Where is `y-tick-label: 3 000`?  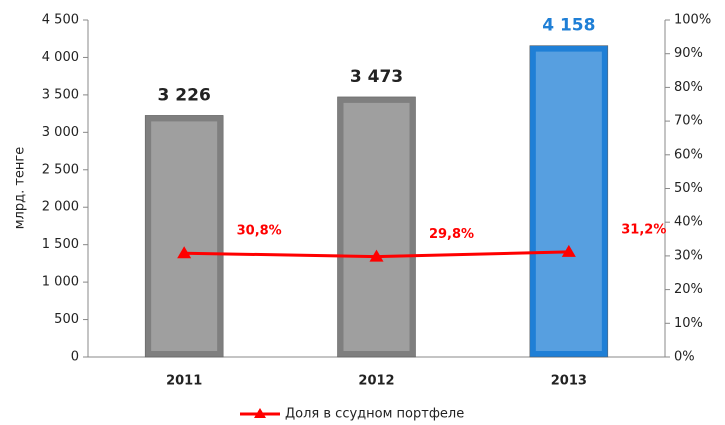 y-tick-label: 3 000 is located at coordinates (60, 132).